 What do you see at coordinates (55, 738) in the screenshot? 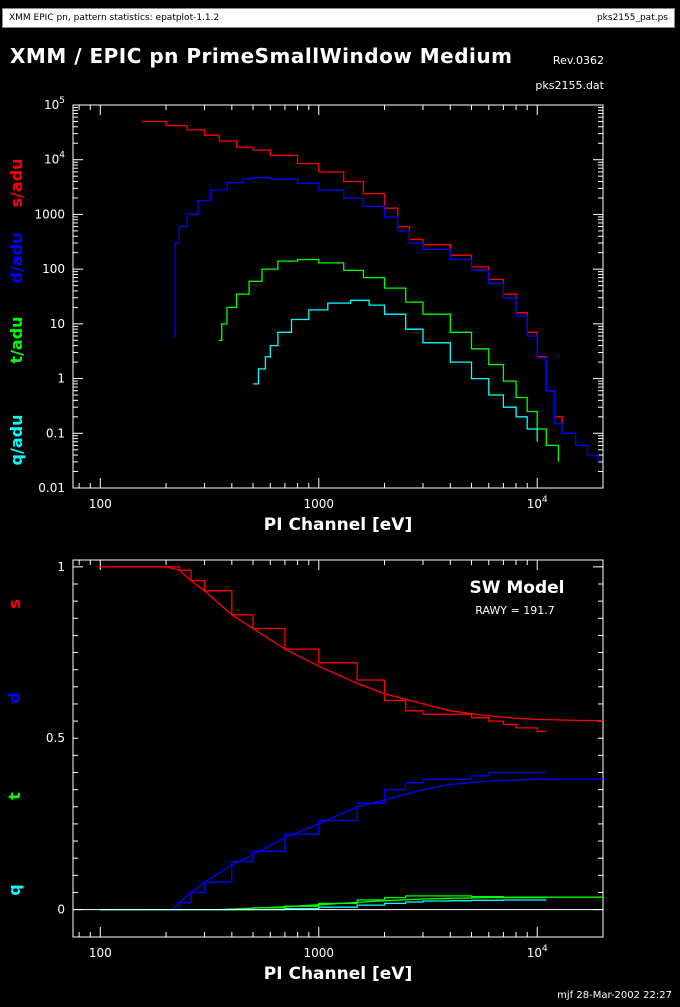
I see `y-tick-label: 0.5` at bounding box center [55, 738].